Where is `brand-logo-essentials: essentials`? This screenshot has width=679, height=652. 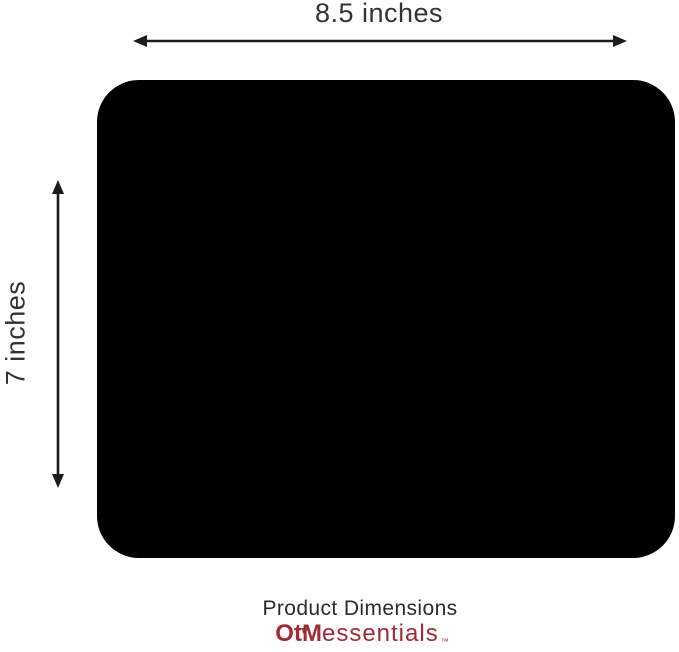 brand-logo-essentials: essentials is located at coordinates (380, 633).